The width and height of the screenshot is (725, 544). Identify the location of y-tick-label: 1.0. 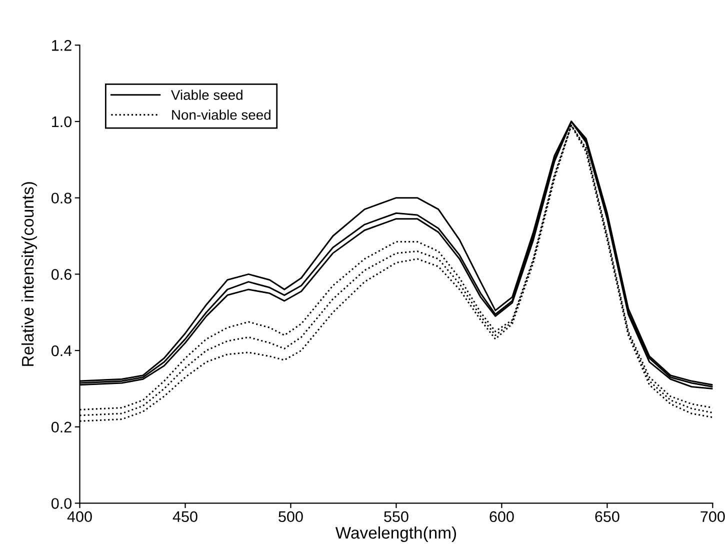
(62, 122).